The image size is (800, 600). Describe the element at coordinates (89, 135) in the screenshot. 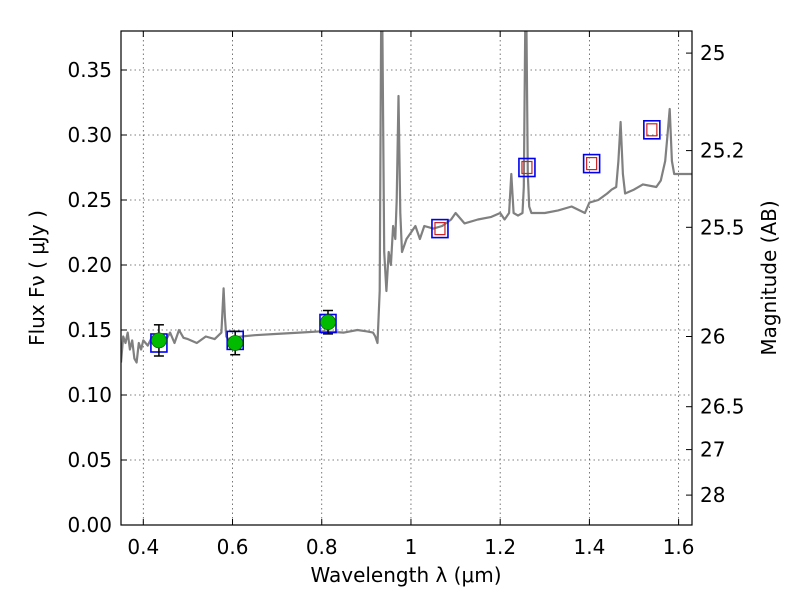

I see `y-tick-label: 0.30` at that location.